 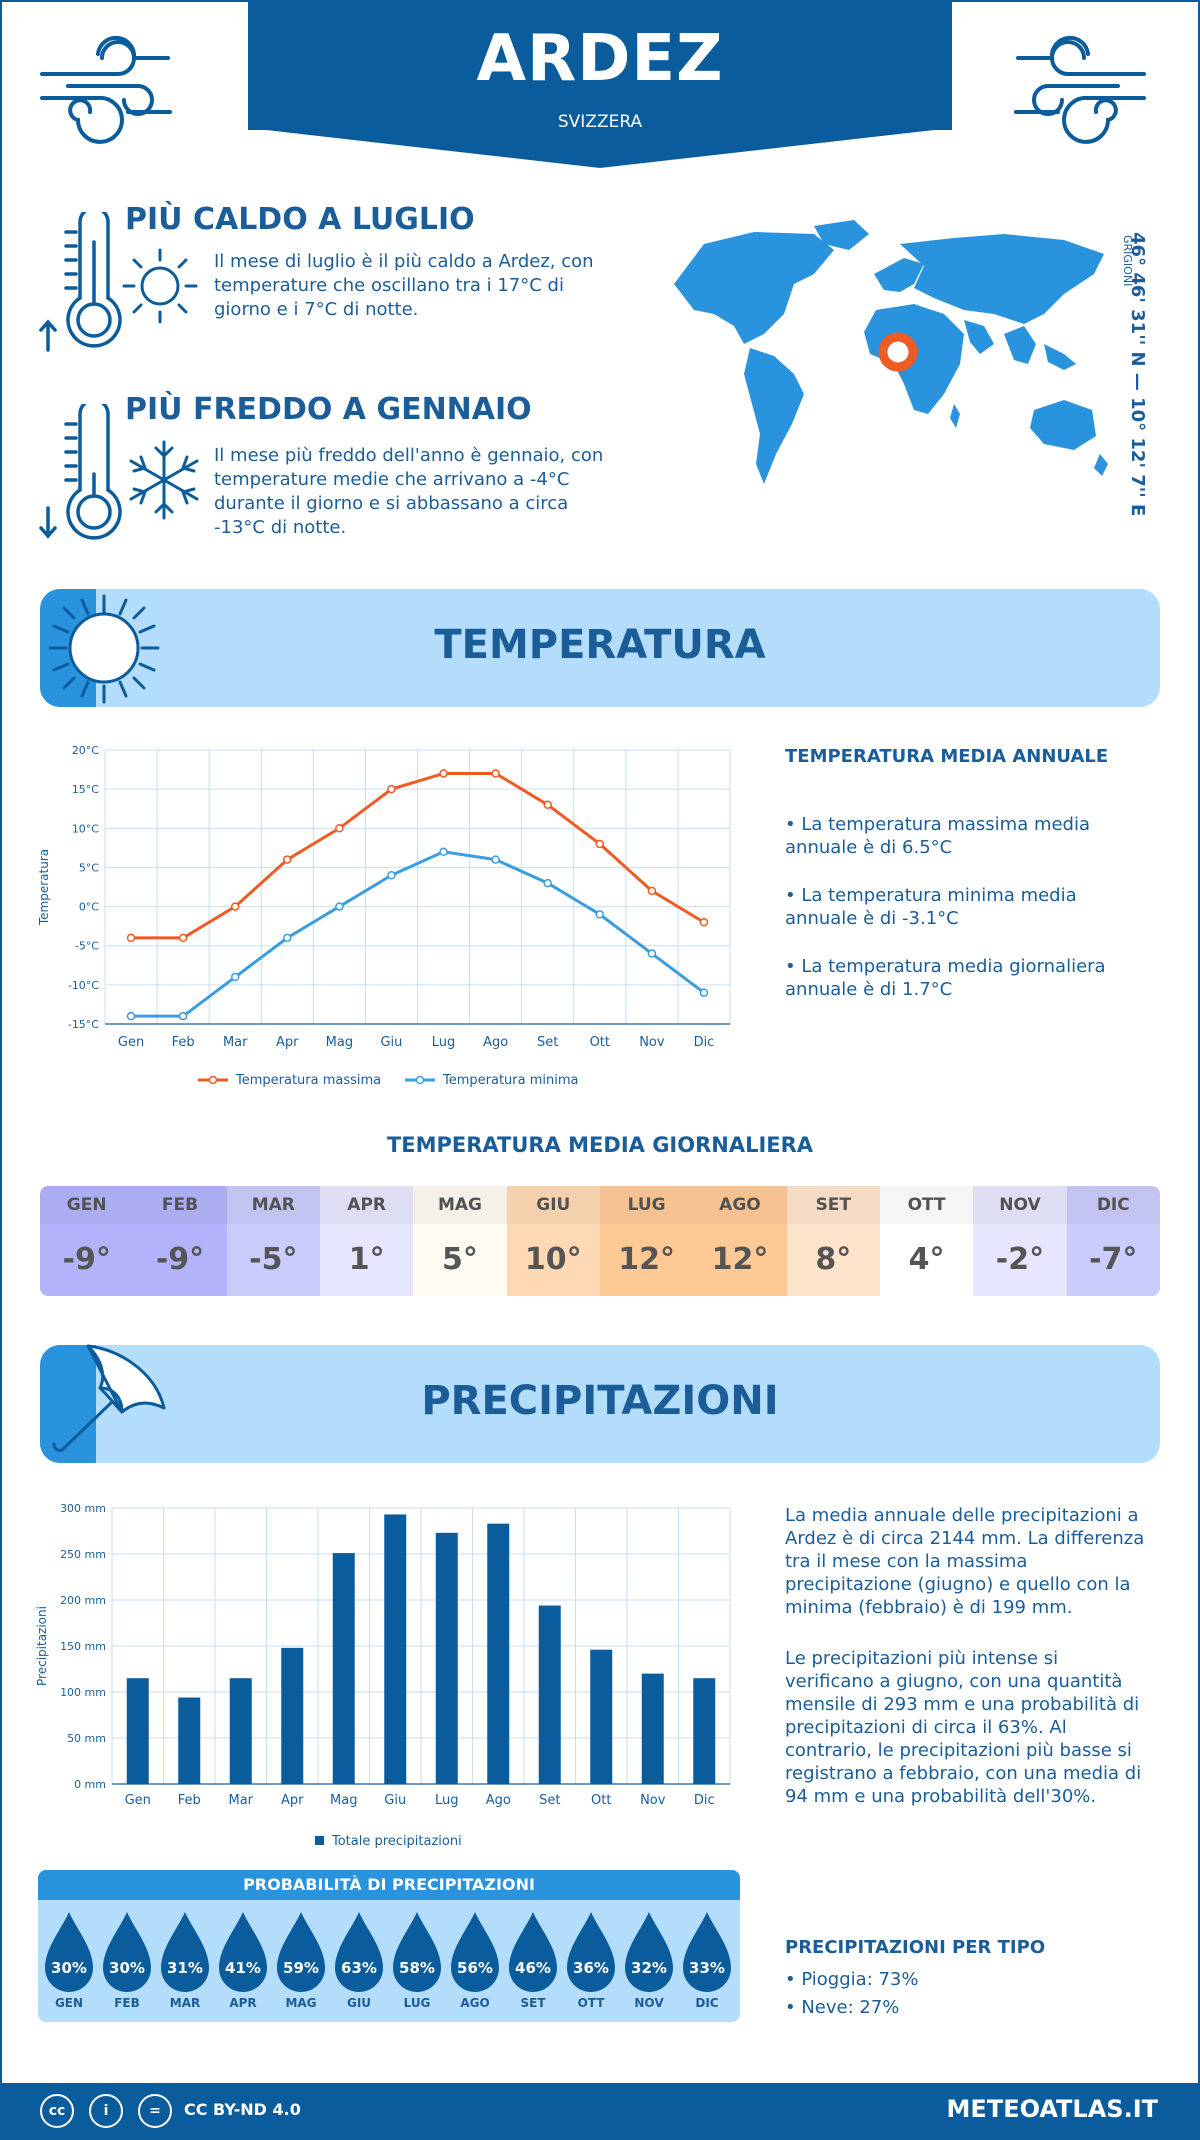 I want to click on daily-temp-value: -7°, so click(x=1113, y=1260).